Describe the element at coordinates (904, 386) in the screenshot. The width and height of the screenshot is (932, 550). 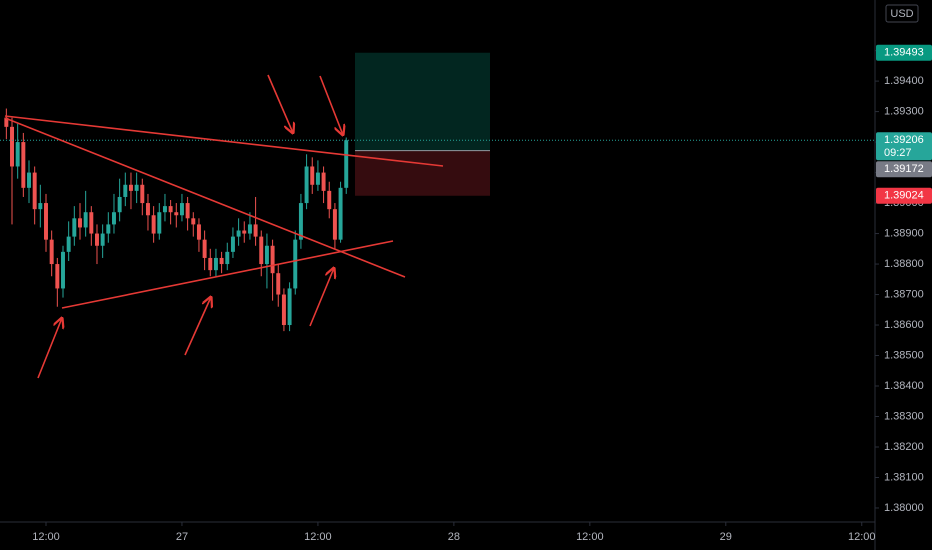
I see `y-tick-label: 1.38400` at that location.